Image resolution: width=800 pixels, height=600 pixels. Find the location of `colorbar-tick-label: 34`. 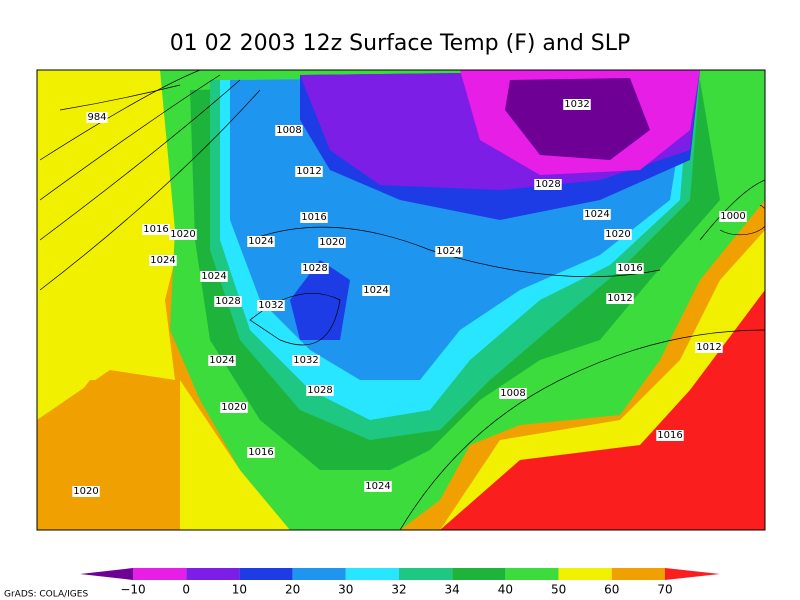

colorbar-tick-label: 34 is located at coordinates (452, 590).